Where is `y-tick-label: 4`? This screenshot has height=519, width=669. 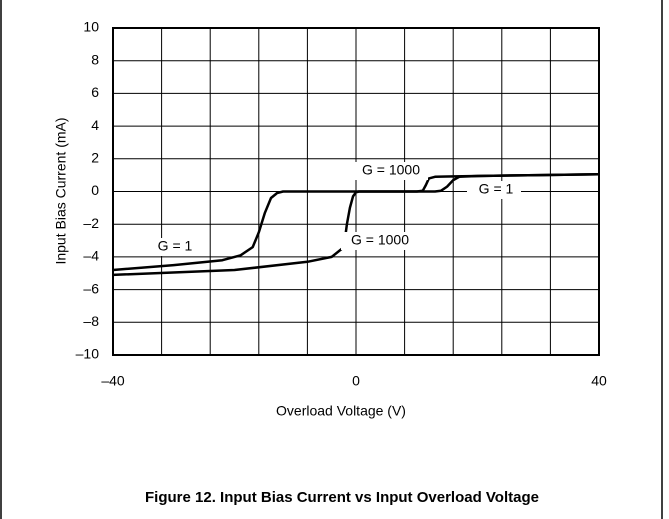 y-tick-label: 4 is located at coordinates (95, 125).